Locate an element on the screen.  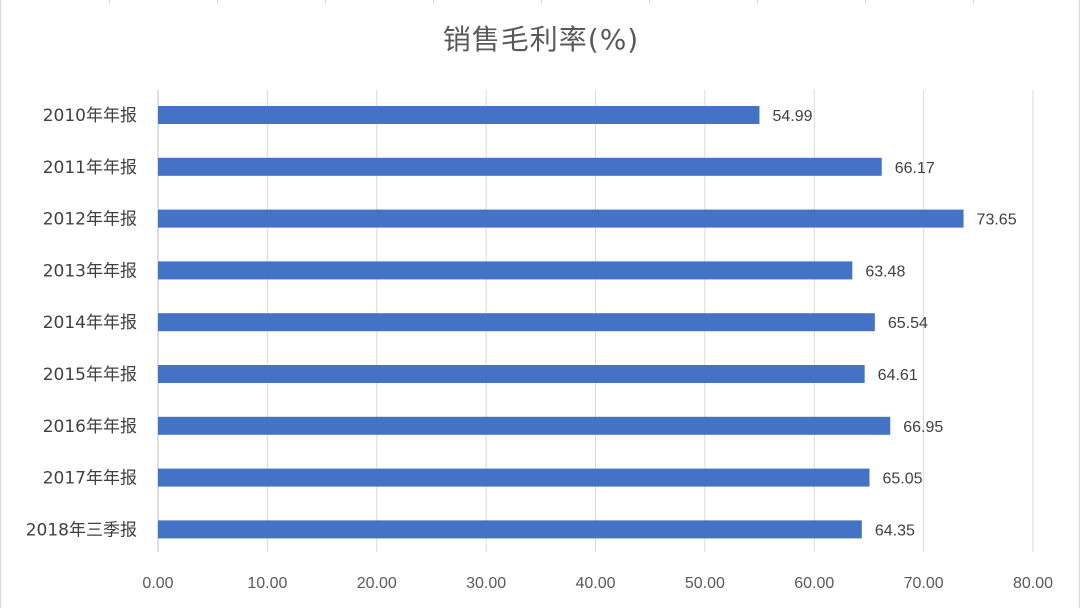
data-label: 64.35 is located at coordinates (895, 530).